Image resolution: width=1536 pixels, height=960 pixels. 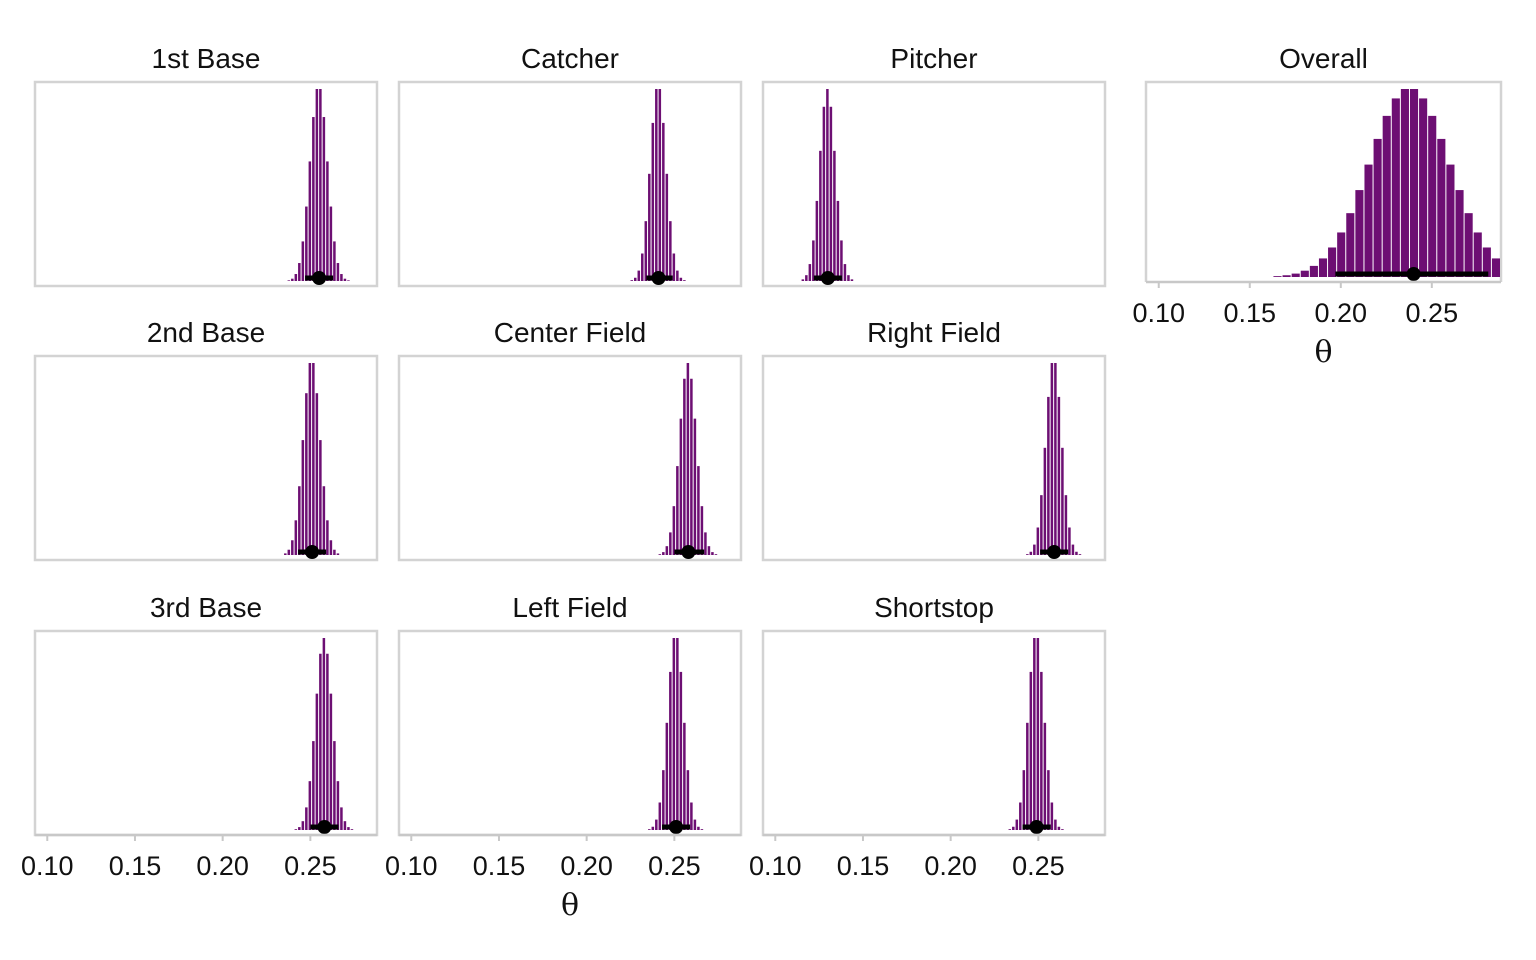 I want to click on facet-panel: Left Field 0.10 0.15 0.20 0.25 θ, so click(x=564, y=757).